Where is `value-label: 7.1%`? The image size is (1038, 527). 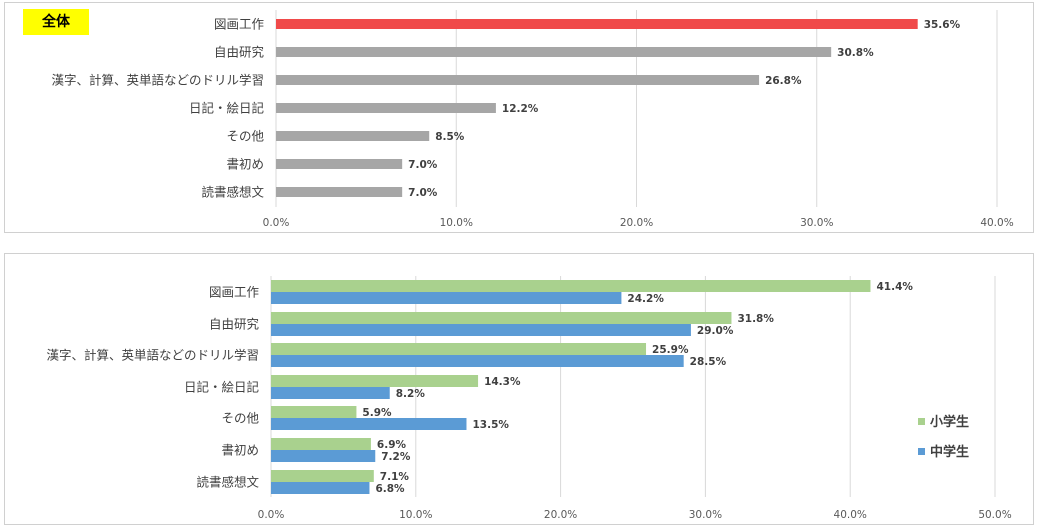 value-label: 7.1% is located at coordinates (395, 477).